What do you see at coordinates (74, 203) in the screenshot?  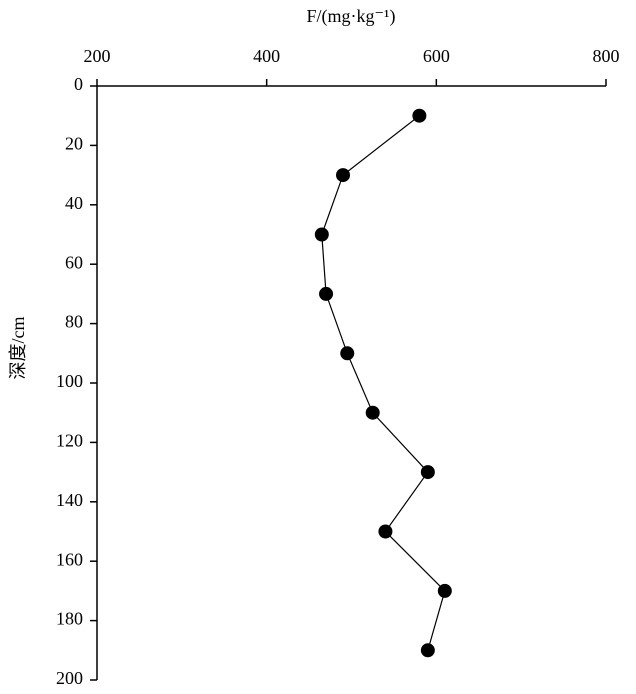 I see `y-tick-label: 40` at bounding box center [74, 203].